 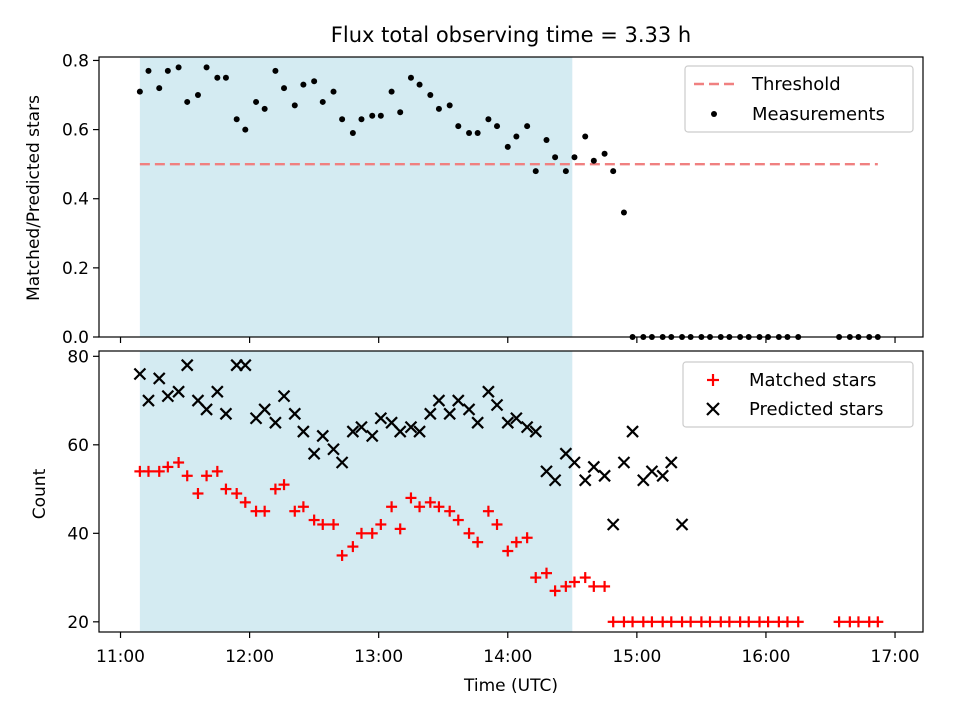 What do you see at coordinates (75, 338) in the screenshot?
I see `y-tick-label: 0.0` at bounding box center [75, 338].